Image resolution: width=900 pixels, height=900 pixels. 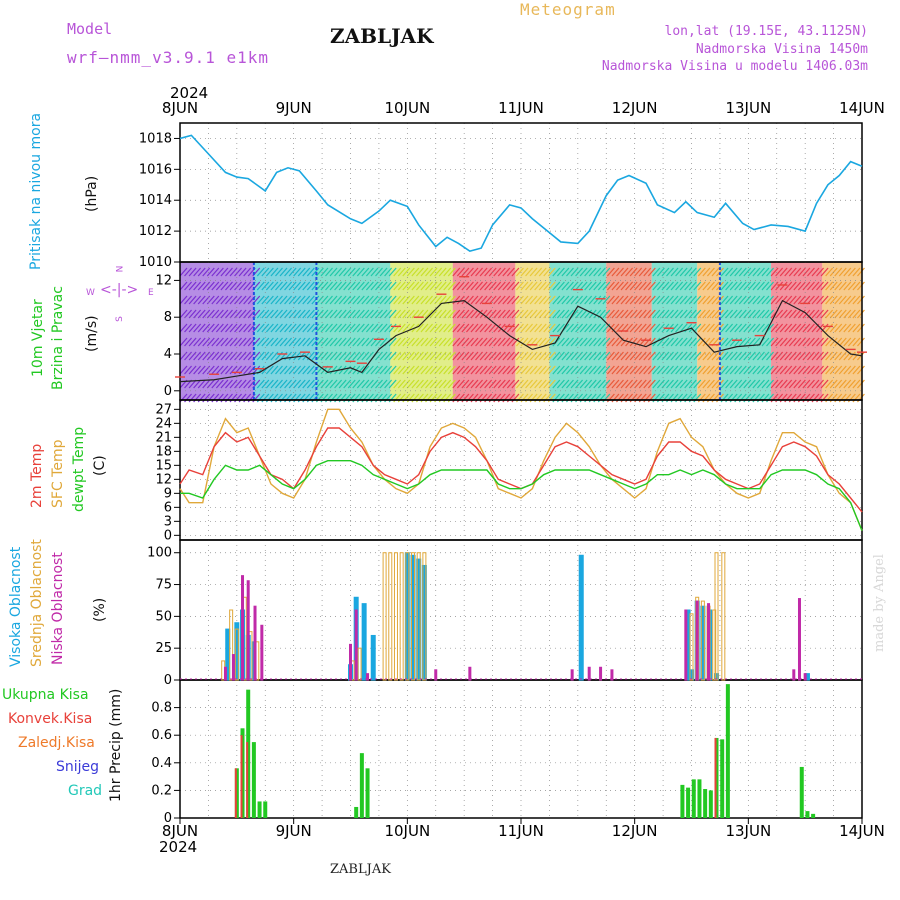 What do you see at coordinates (407, 831) in the screenshot?
I see `x-date-label-bottom: 10JUN` at bounding box center [407, 831].